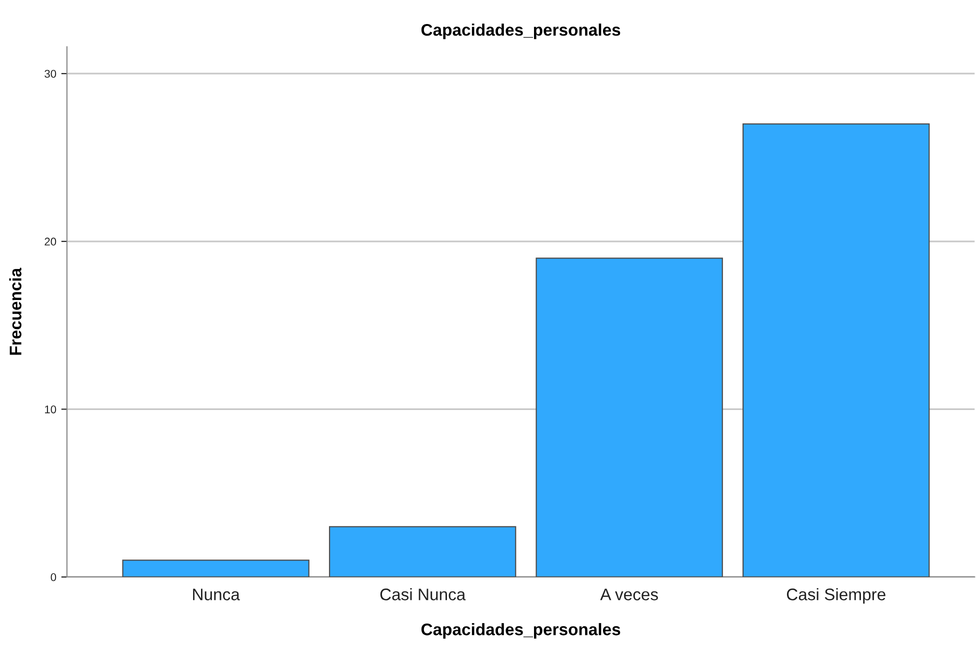 This screenshot has width=976, height=653. Describe the element at coordinates (15, 311) in the screenshot. I see `y-axis-title: Frecuencia` at that location.